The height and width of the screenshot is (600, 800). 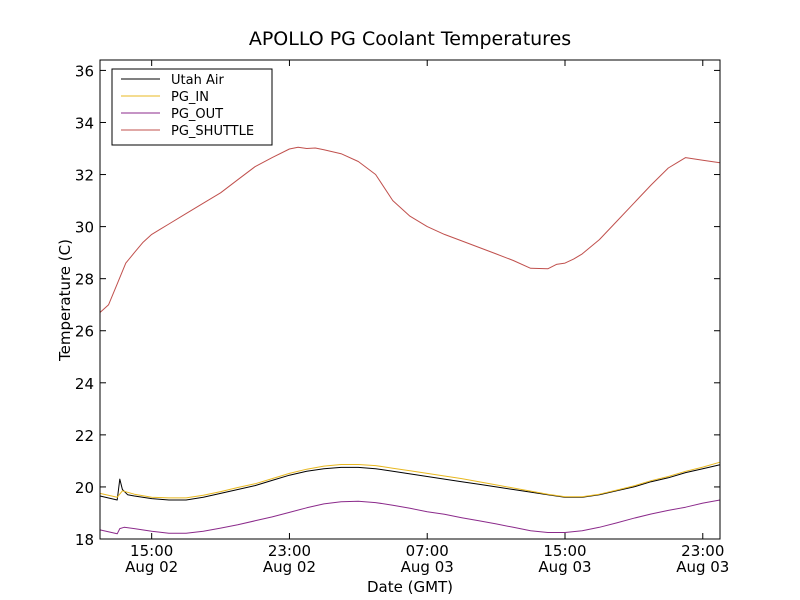 I want to click on y-tick-label: 34, so click(x=84, y=123).